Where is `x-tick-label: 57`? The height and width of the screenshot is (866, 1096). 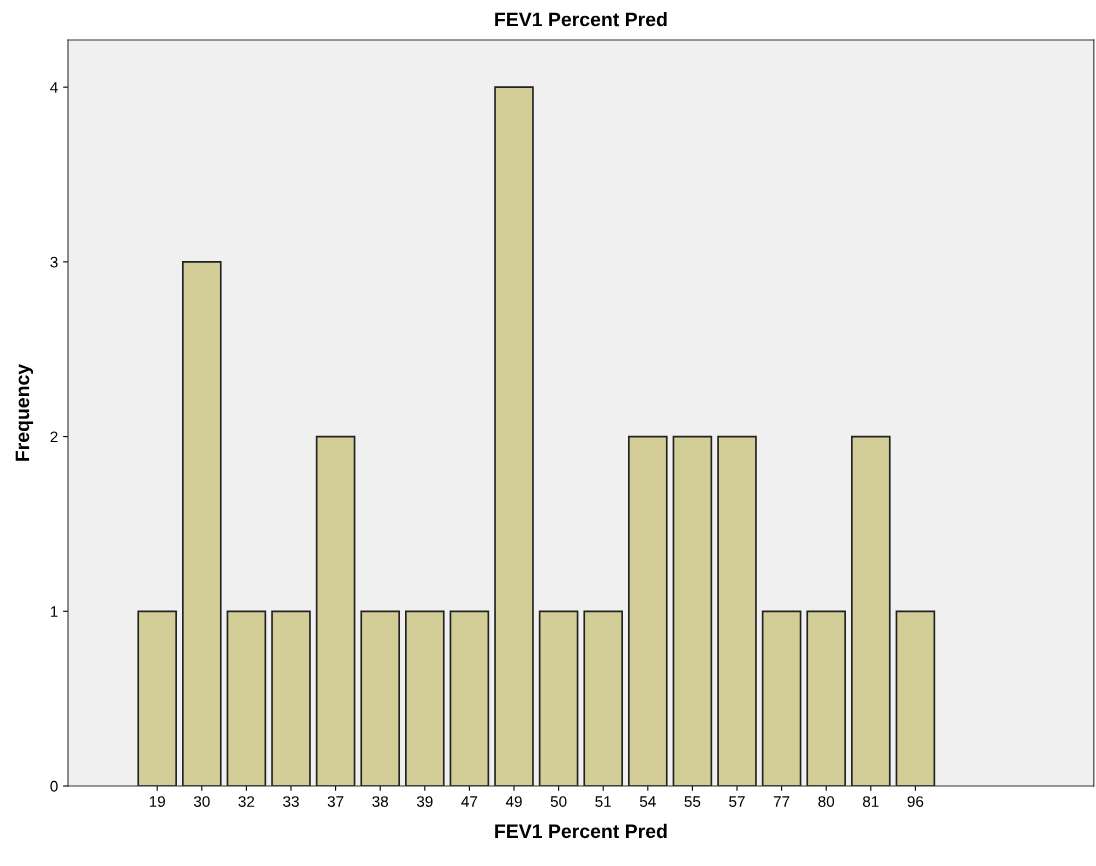
x-tick-label: 57 is located at coordinates (737, 801).